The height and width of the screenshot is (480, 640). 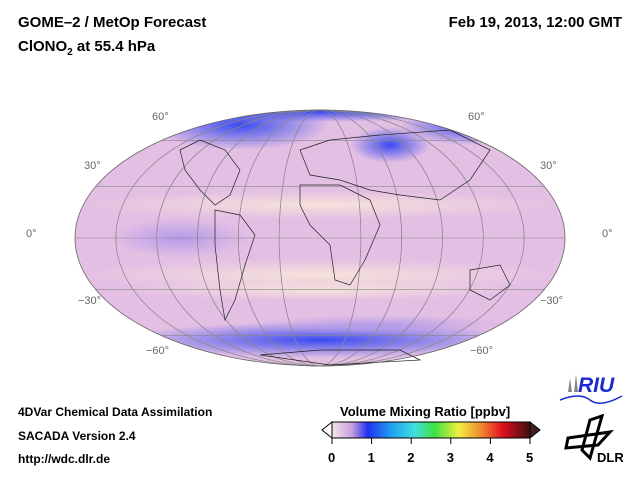 I want to click on colorbar-ticks, so click(x=431, y=441).